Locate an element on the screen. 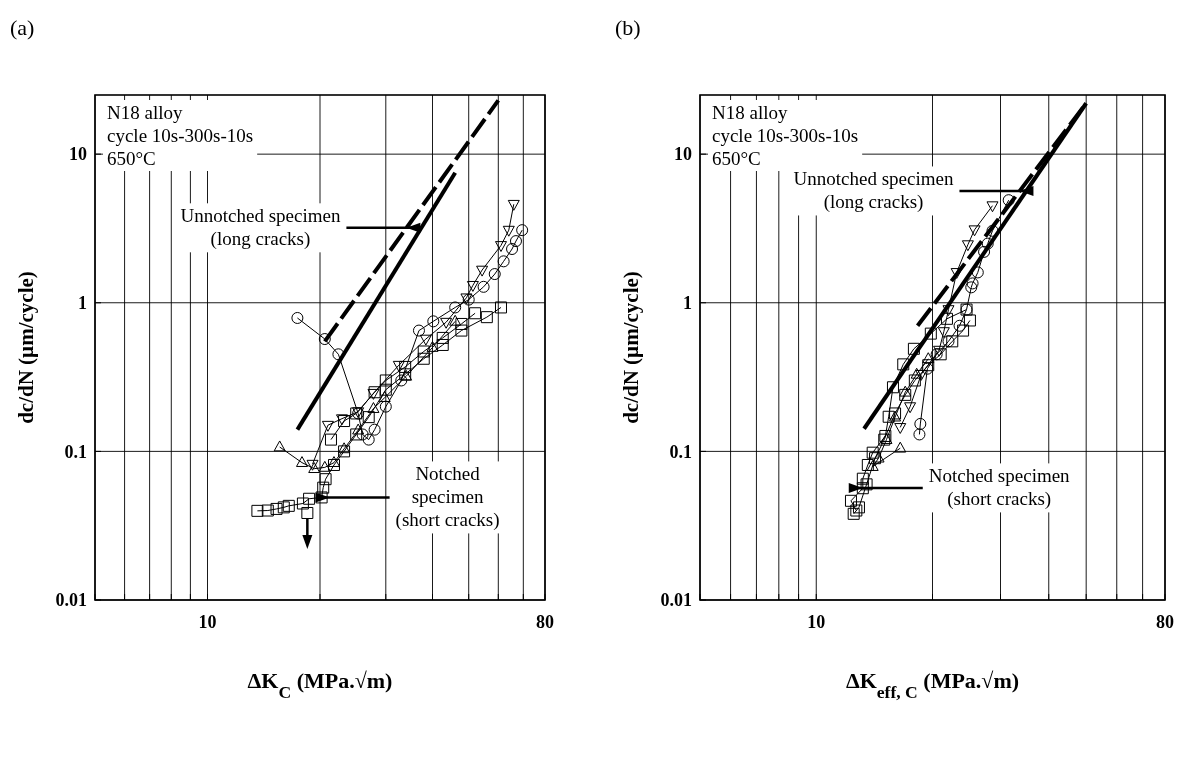 The image size is (1191, 765). x-axis-title: ΔK$_{C}$ (MPa.√m) is located at coordinates (320, 685).